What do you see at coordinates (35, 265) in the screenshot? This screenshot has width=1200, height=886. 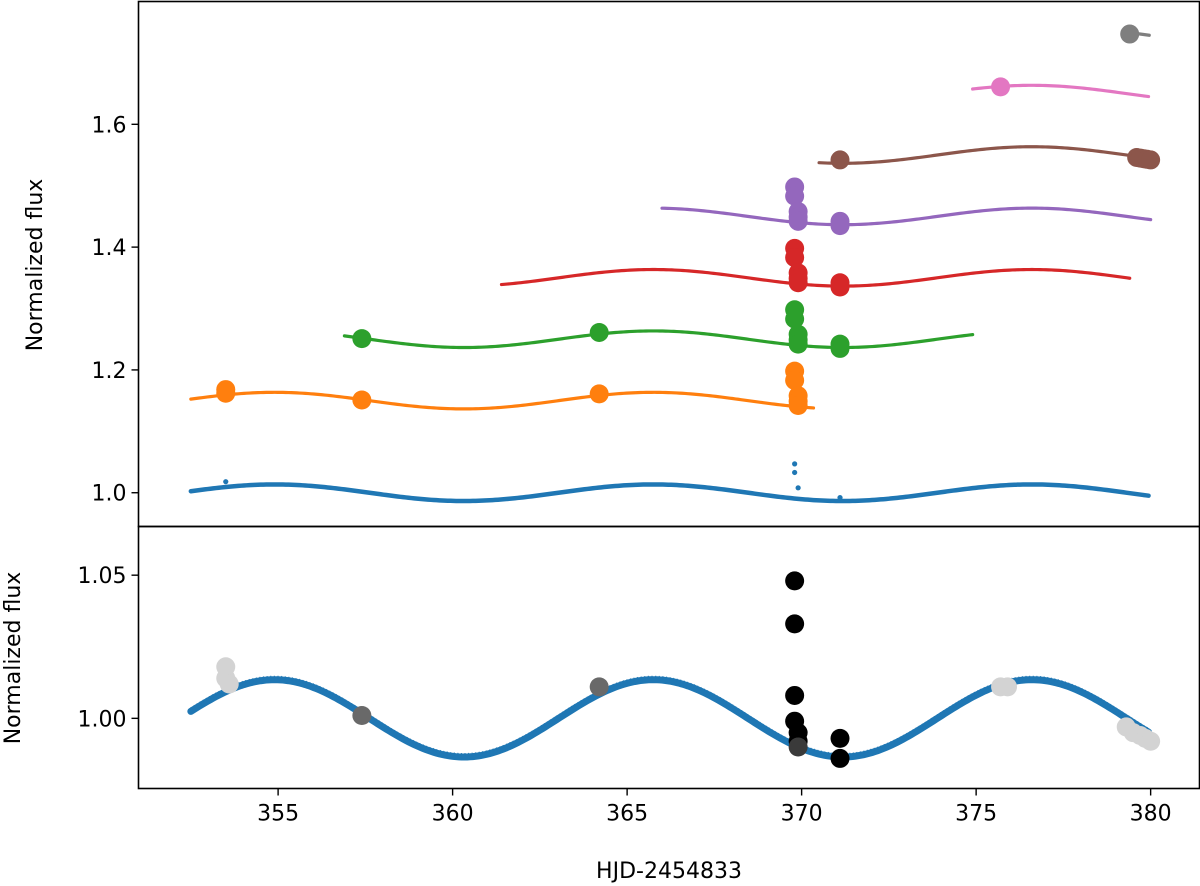 I see `top-y-axis-label: Normalized flux` at bounding box center [35, 265].